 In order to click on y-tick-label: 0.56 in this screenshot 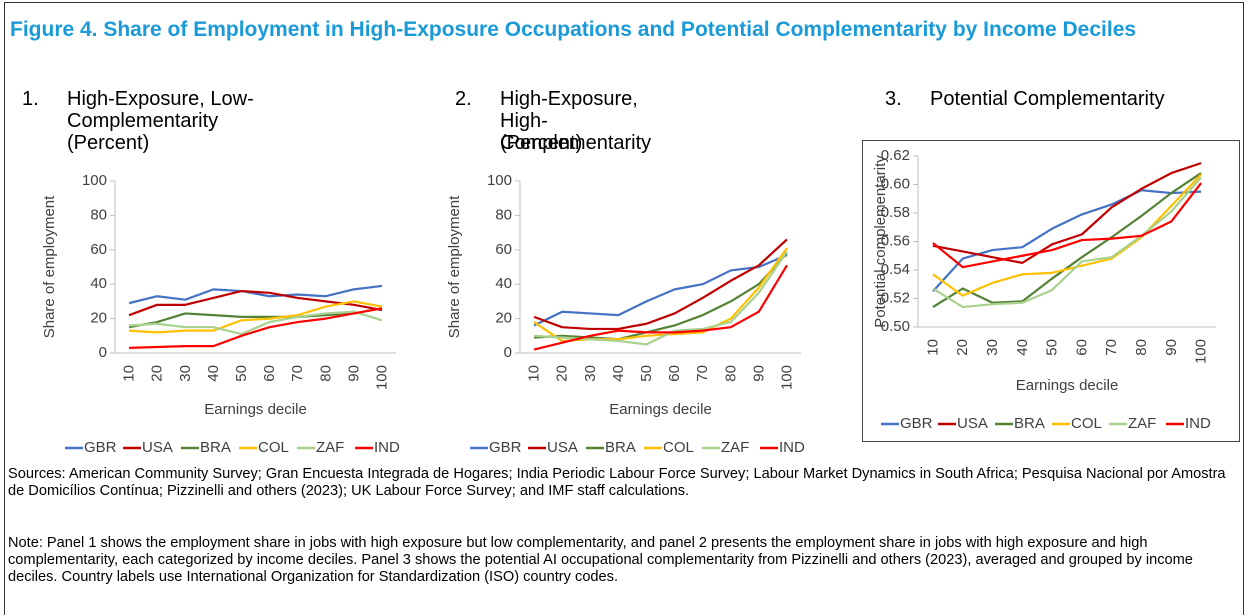, I will do `click(895, 240)`.